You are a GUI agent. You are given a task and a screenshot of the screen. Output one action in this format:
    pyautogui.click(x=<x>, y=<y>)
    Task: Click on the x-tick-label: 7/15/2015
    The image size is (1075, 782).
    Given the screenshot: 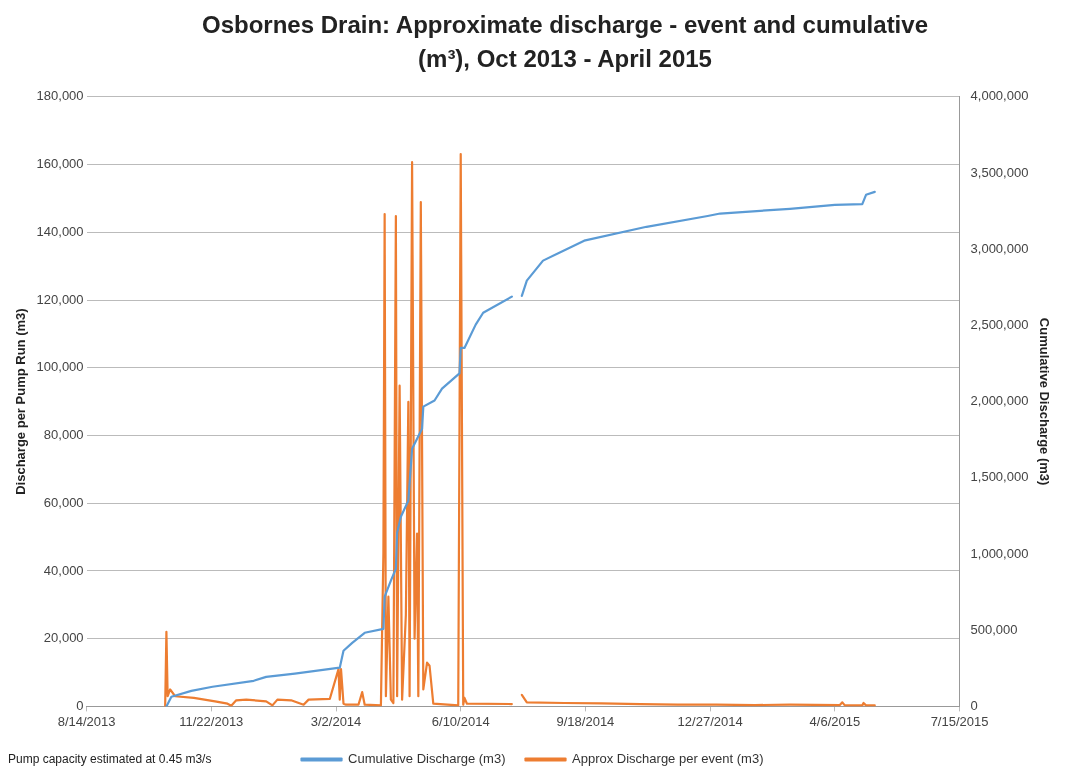 What is the action you would take?
    pyautogui.click(x=959, y=721)
    